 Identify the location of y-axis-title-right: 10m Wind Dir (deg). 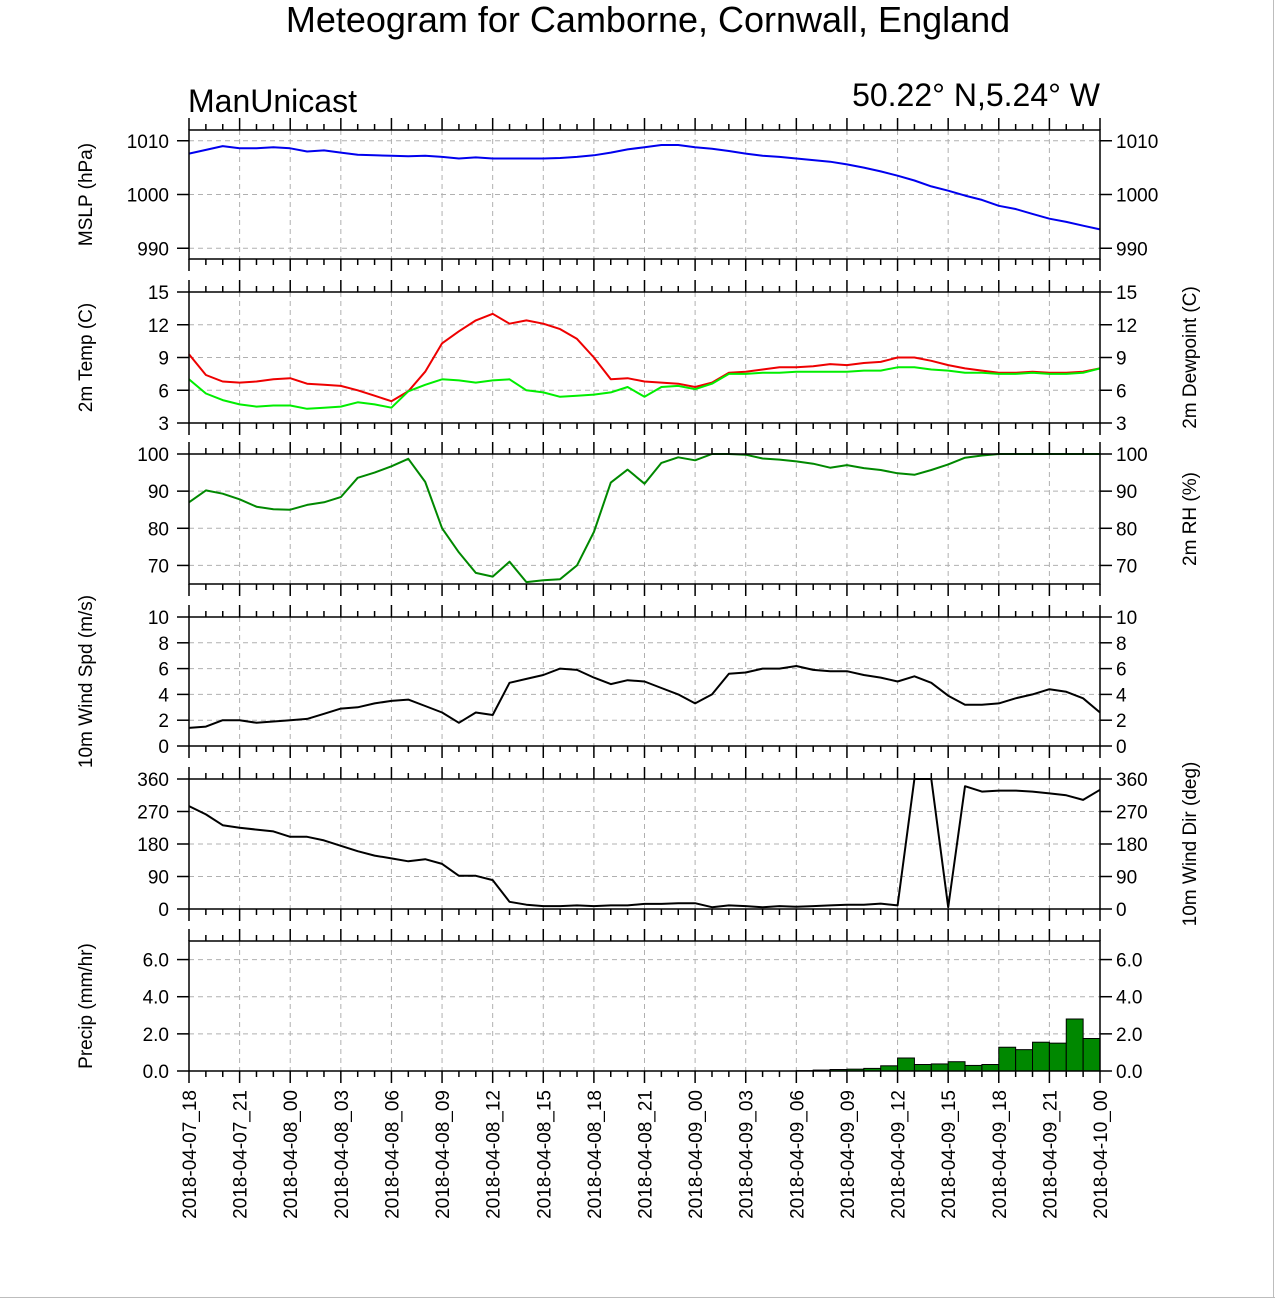
(1190, 844).